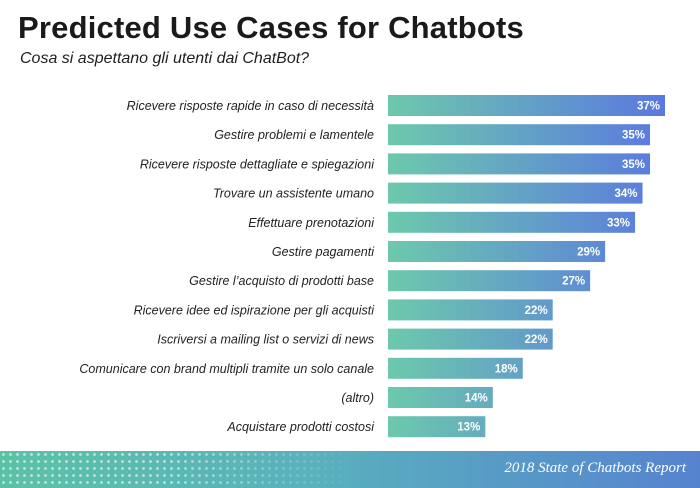 This screenshot has width=700, height=488. I want to click on category-label: (altro), so click(357, 398).